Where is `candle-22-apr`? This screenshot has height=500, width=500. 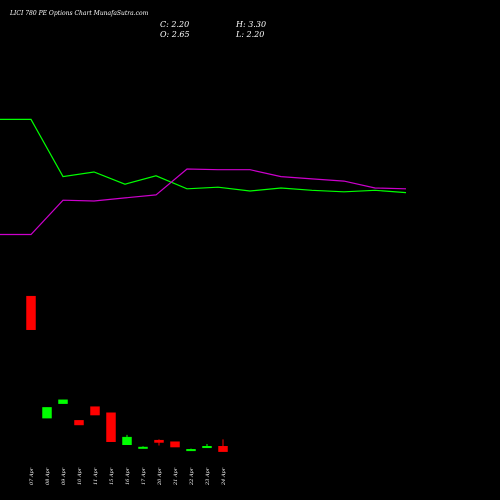 candle-22-apr is located at coordinates (191, 450).